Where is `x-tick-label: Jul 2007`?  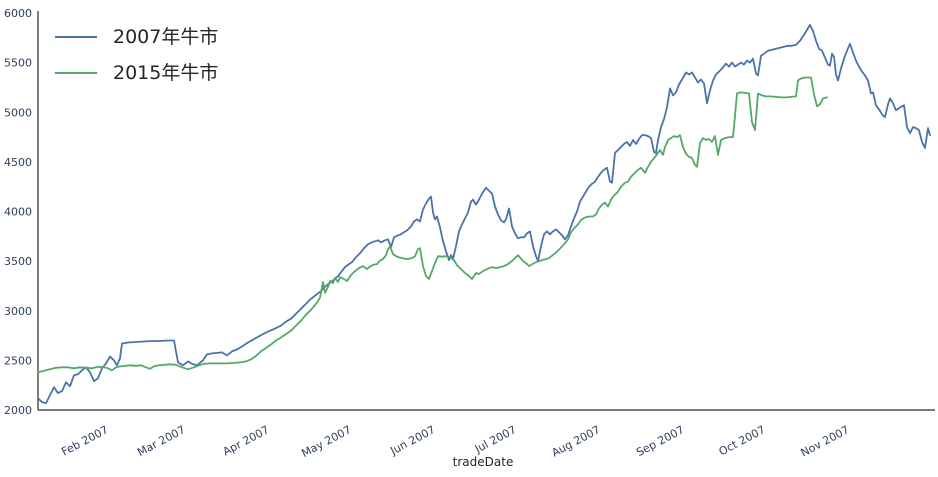
x-tick-label: Jul 2007 is located at coordinates (495, 439).